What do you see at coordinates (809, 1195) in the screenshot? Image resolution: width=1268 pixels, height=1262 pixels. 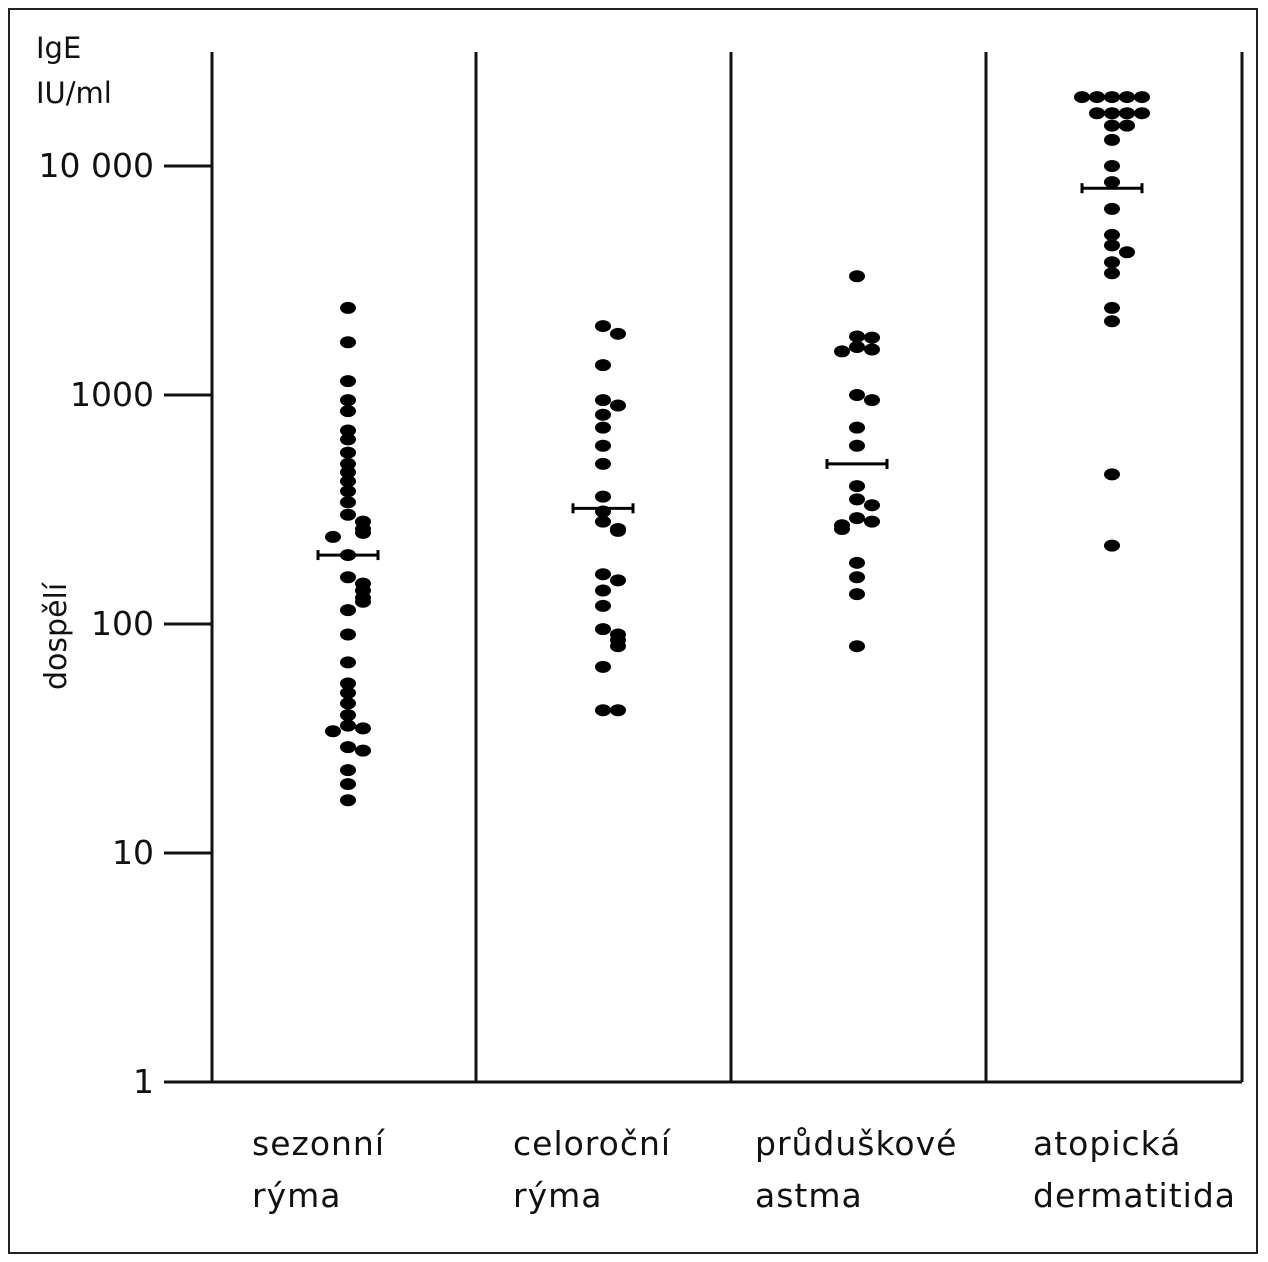 I see `category-label-3-line2: astma` at bounding box center [809, 1195].